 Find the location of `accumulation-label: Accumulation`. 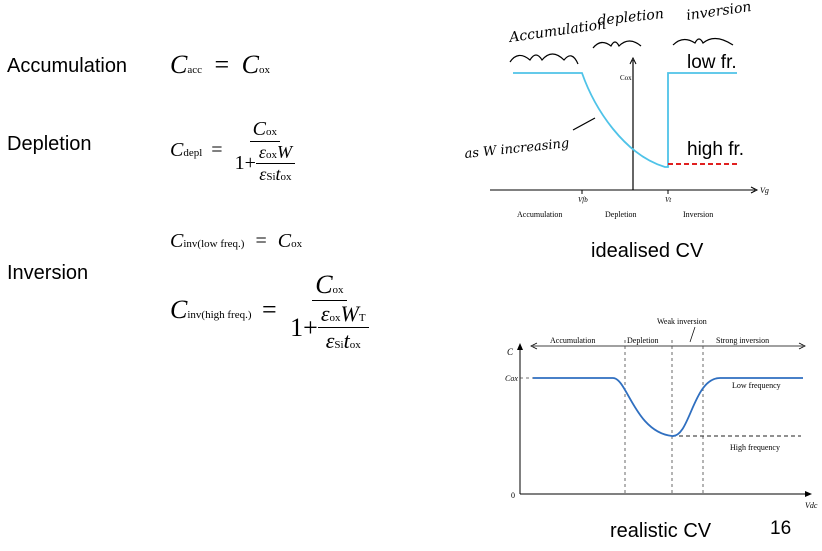

accumulation-label: Accumulation is located at coordinates (67, 66).